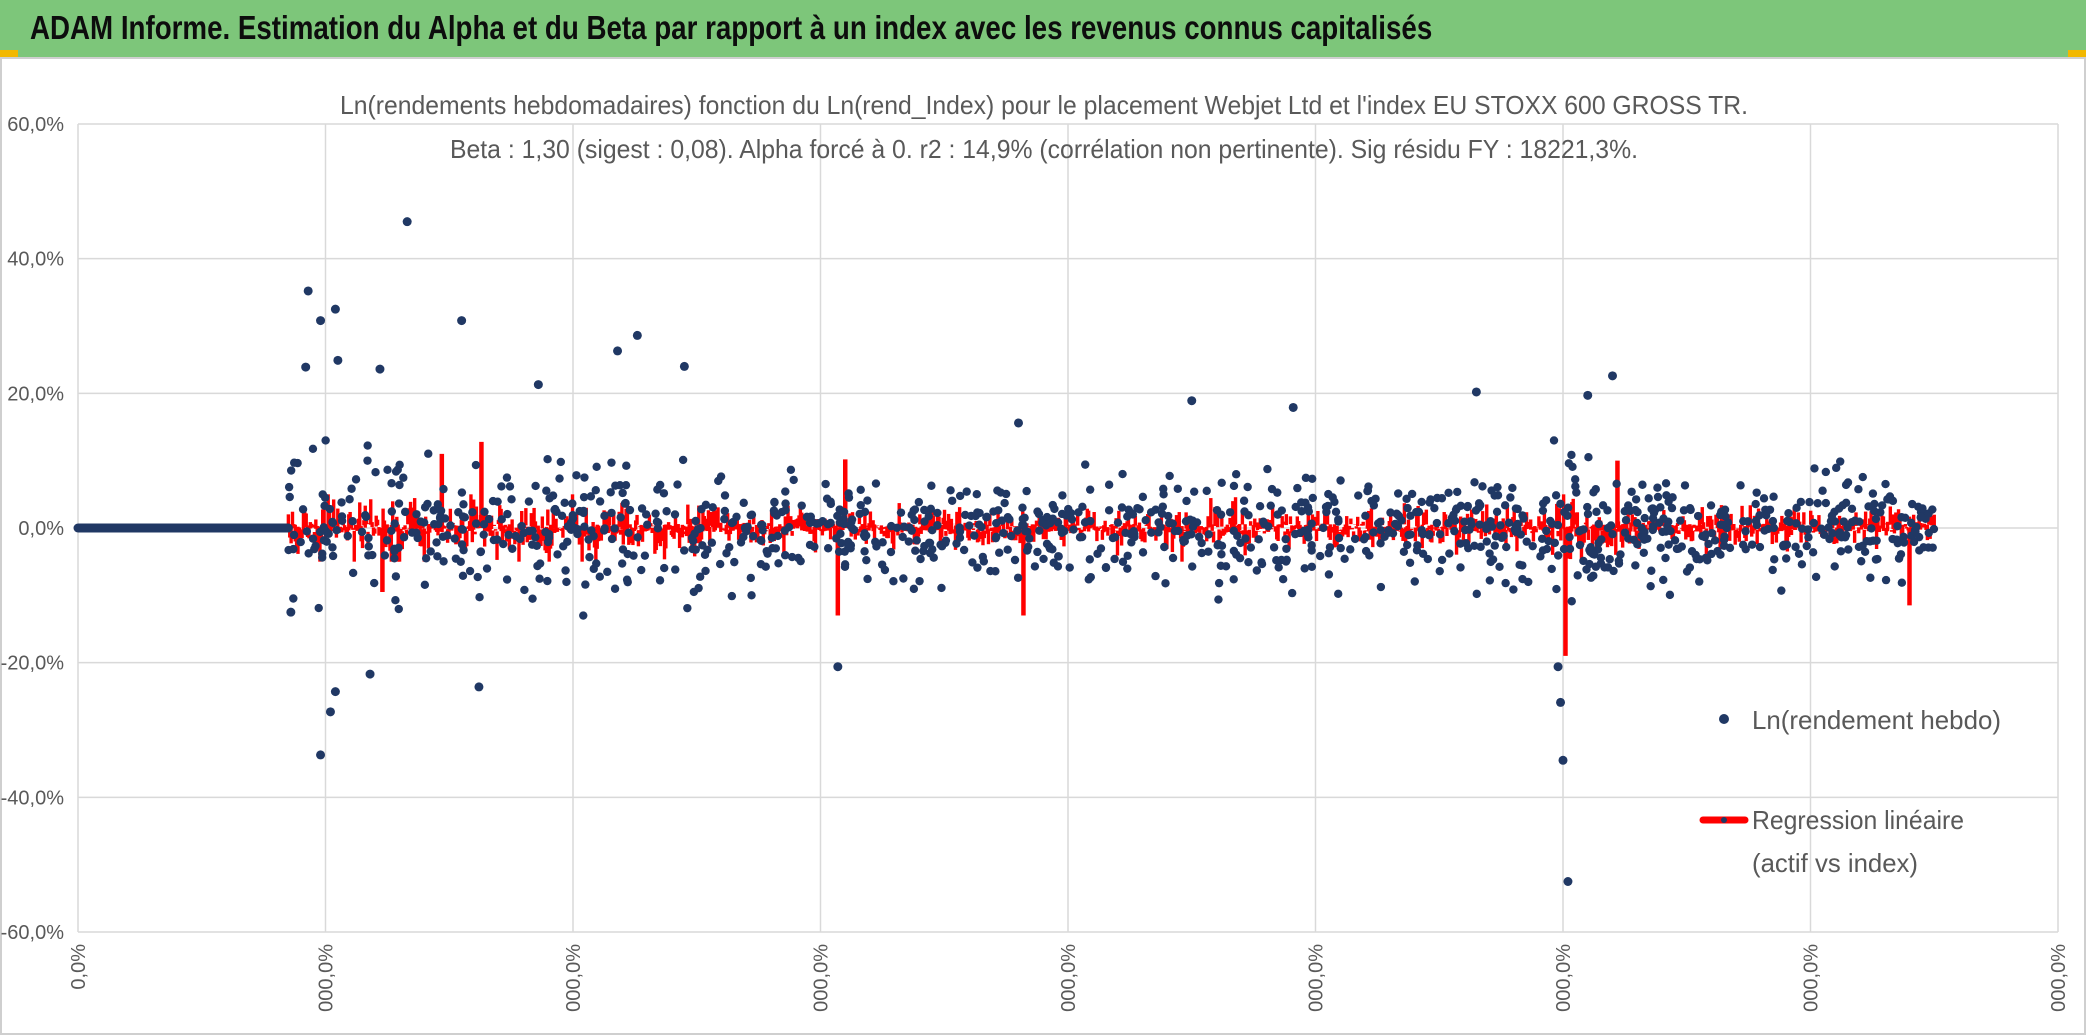 The width and height of the screenshot is (2086, 1035). I want to click on corner-marker-right, so click(2077, 53).